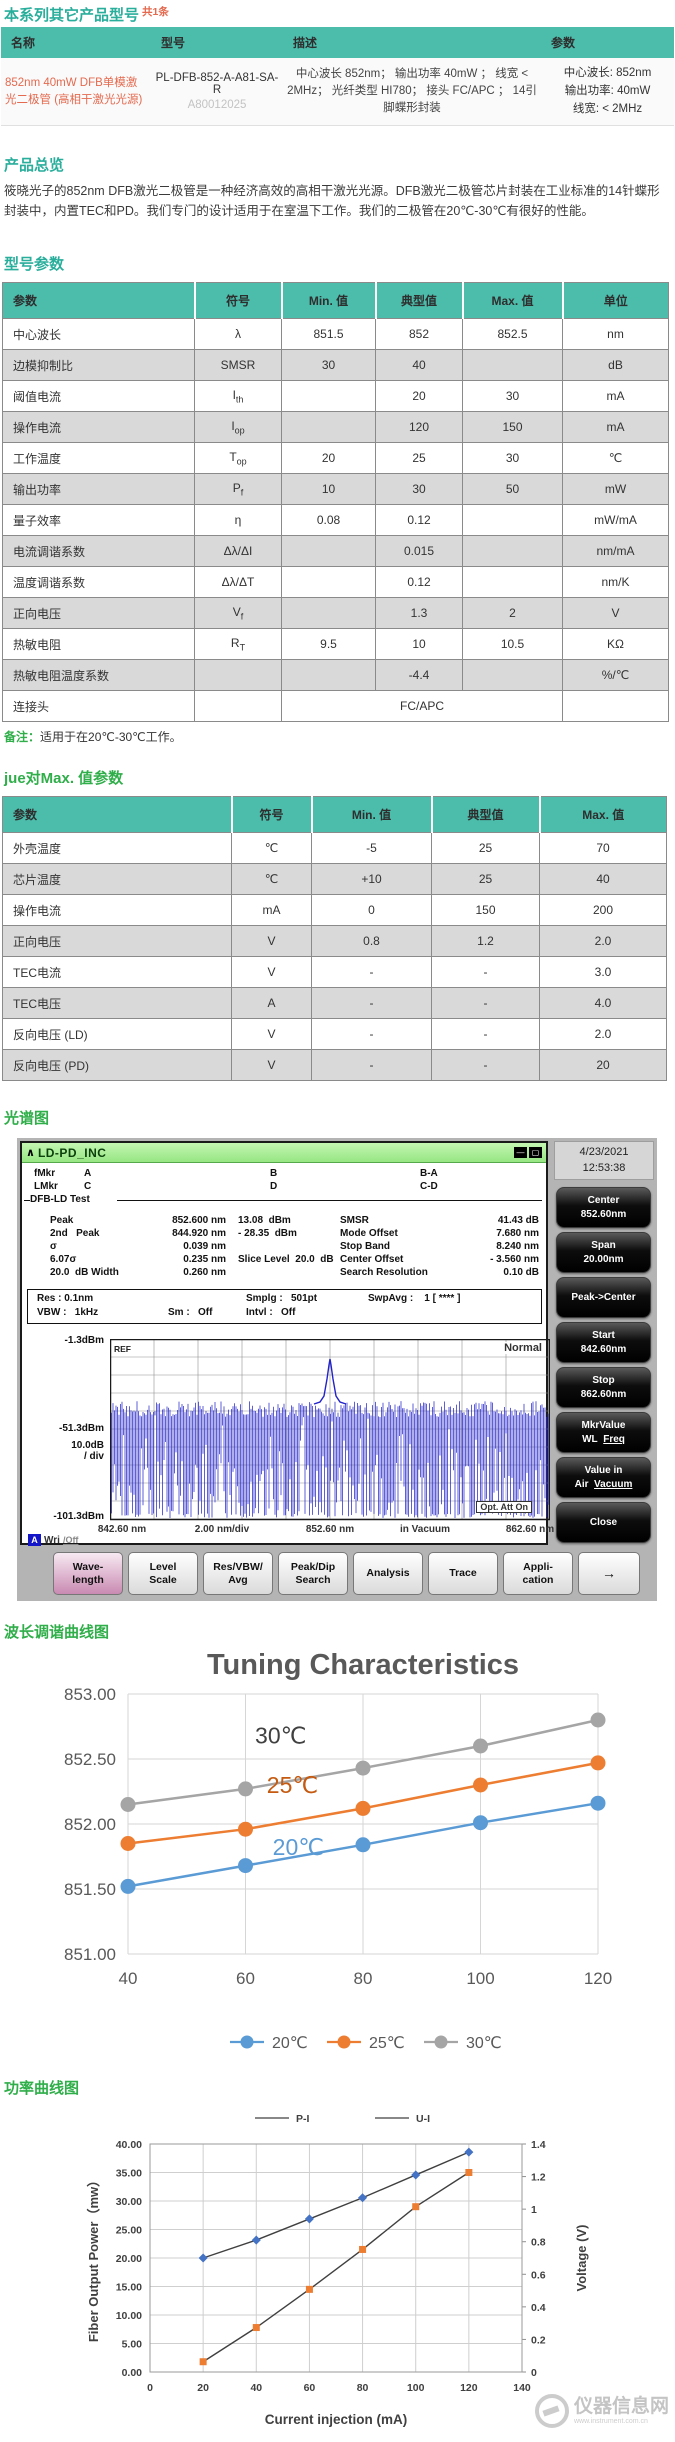 Image resolution: width=675 pixels, height=2442 pixels. What do you see at coordinates (117, 879) in the screenshot?
I see `spec-param-name: 芯片温度` at bounding box center [117, 879].